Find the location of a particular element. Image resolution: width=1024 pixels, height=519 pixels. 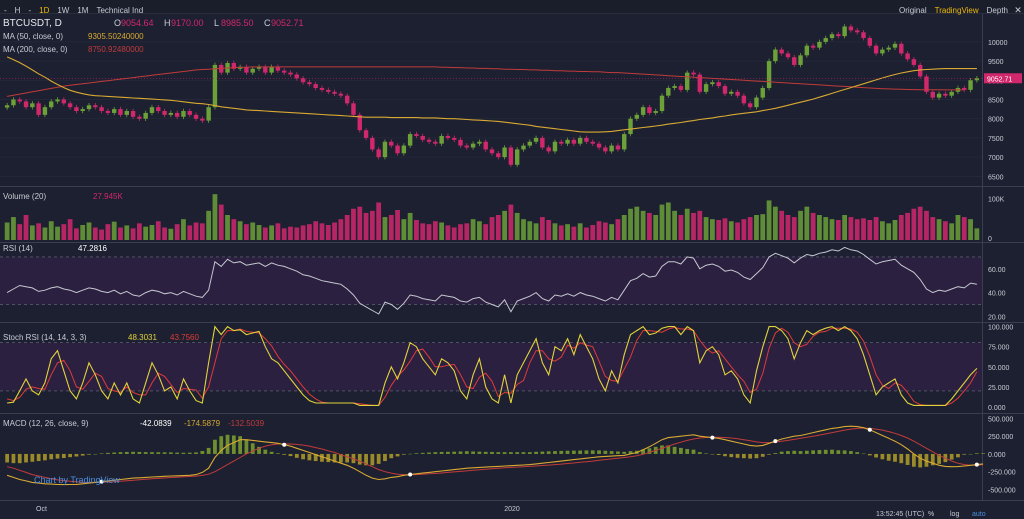

toolbar-item-2: - is located at coordinates (30, 10).